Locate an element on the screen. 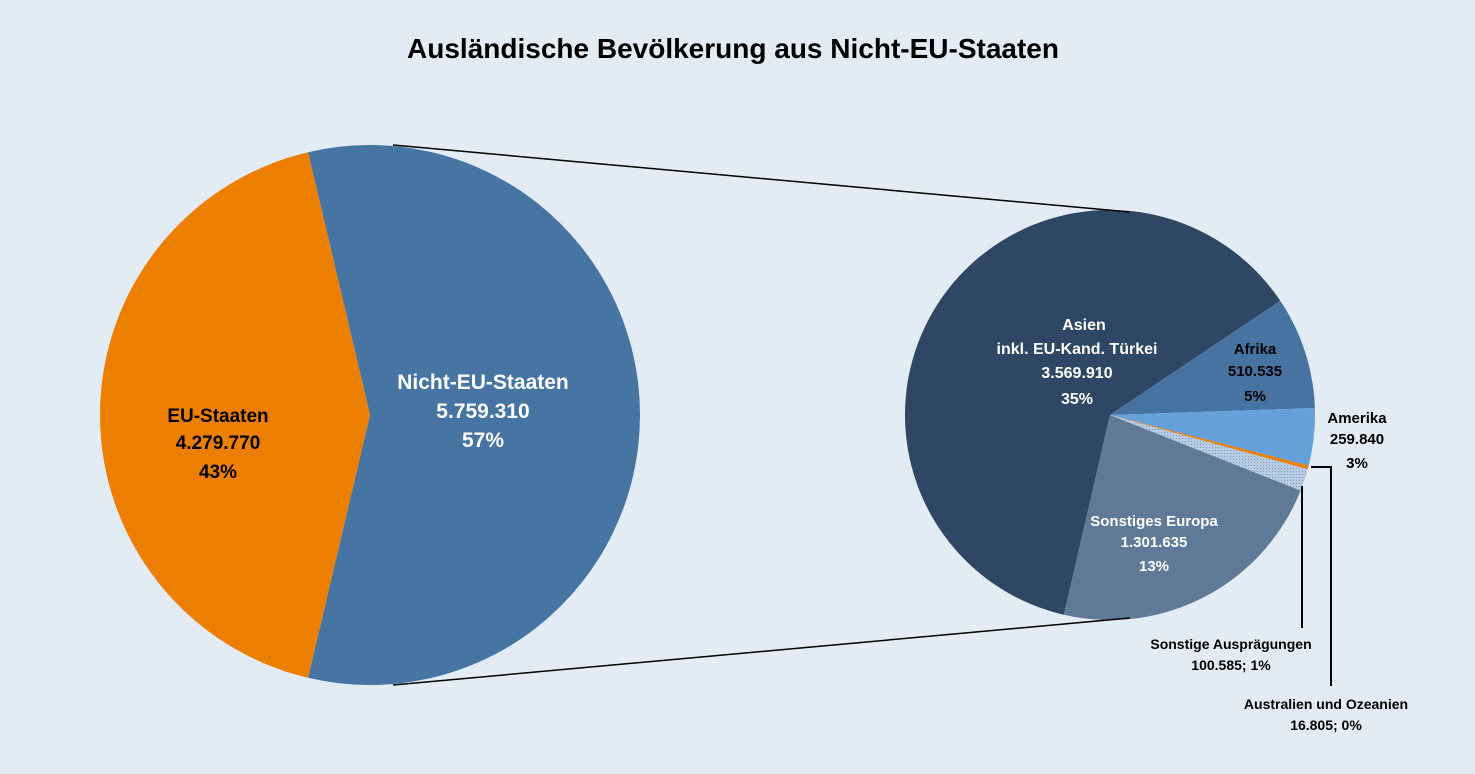 Image resolution: width=1475 pixels, height=774 pixels. label-sonstige-auspraegungen: Sonstige Ausprägungen 100.585; 1% is located at coordinates (1230, 654).